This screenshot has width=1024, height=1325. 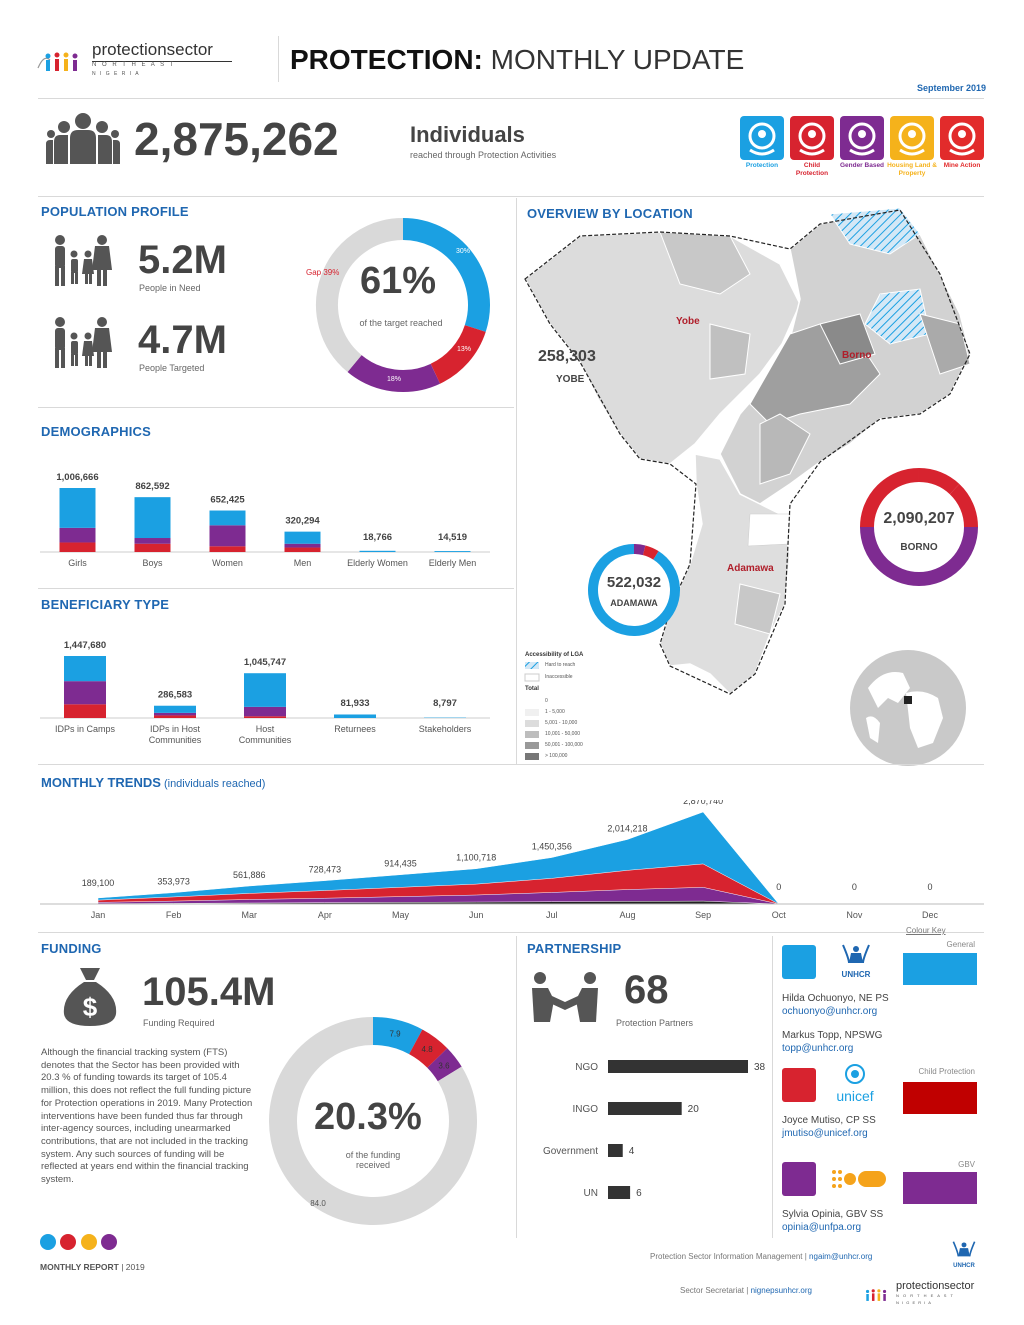 What do you see at coordinates (560, 665) in the screenshot?
I see `legend-item-hard: Hard to reach` at bounding box center [560, 665].